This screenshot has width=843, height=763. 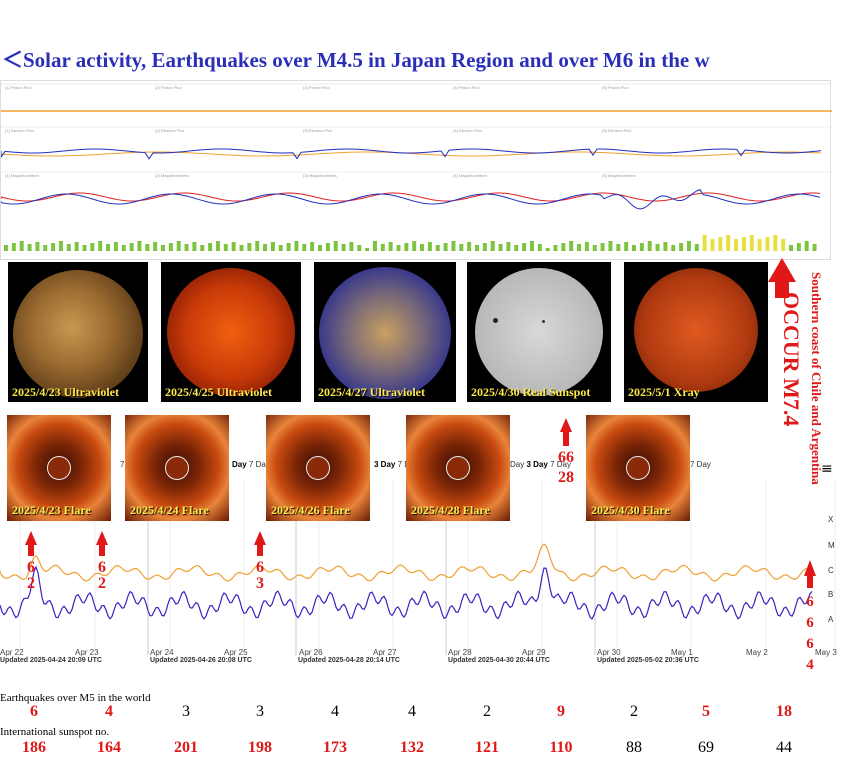 What do you see at coordinates (700, 464) in the screenshot?
I see `range-buttons-5: 7 Day` at bounding box center [700, 464].